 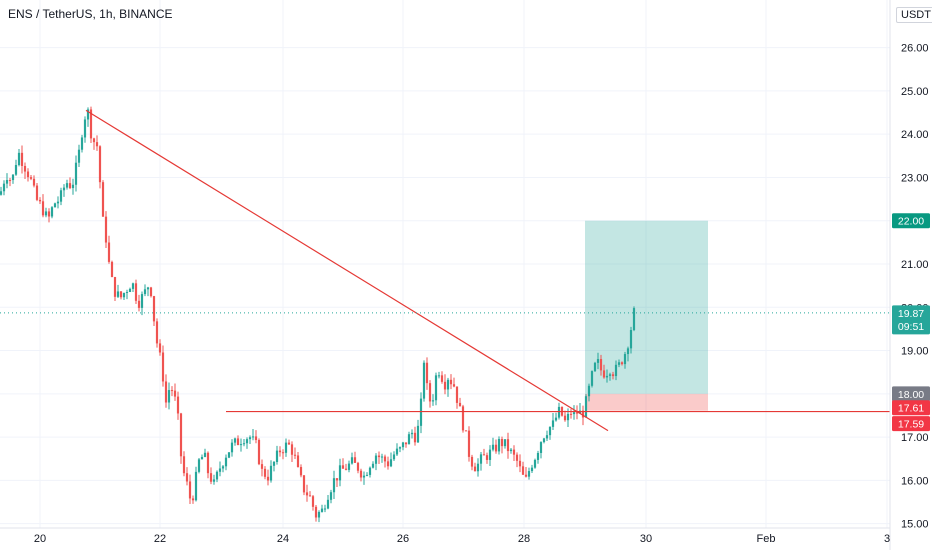 I want to click on symbol-title: ENS / TetherUS, 1h, BINANCE, so click(x=90, y=14).